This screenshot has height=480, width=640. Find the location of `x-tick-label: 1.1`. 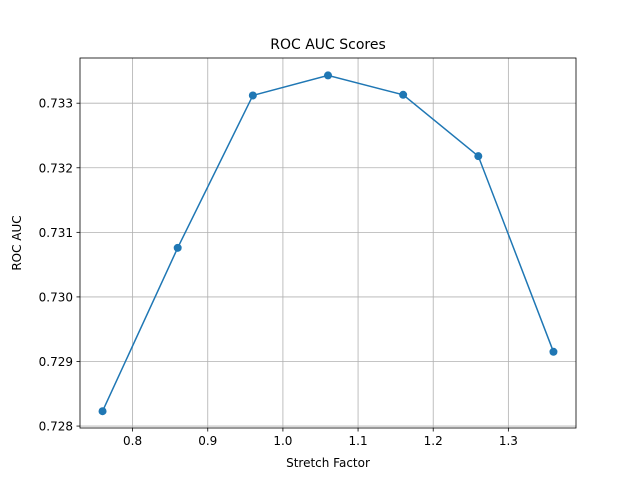

x-tick-label: 1.1 is located at coordinates (358, 441).